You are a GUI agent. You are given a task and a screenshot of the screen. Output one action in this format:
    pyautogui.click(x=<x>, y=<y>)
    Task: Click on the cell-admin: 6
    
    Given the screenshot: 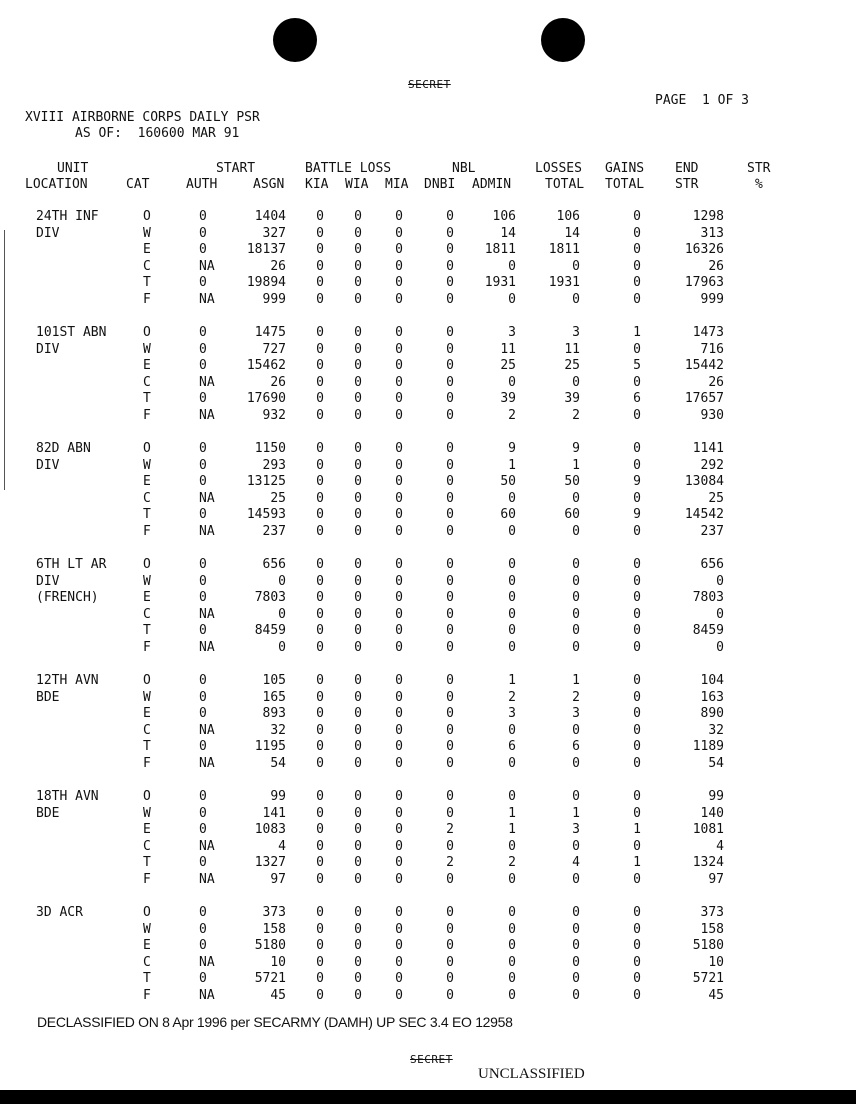 What is the action you would take?
    pyautogui.click(x=512, y=746)
    